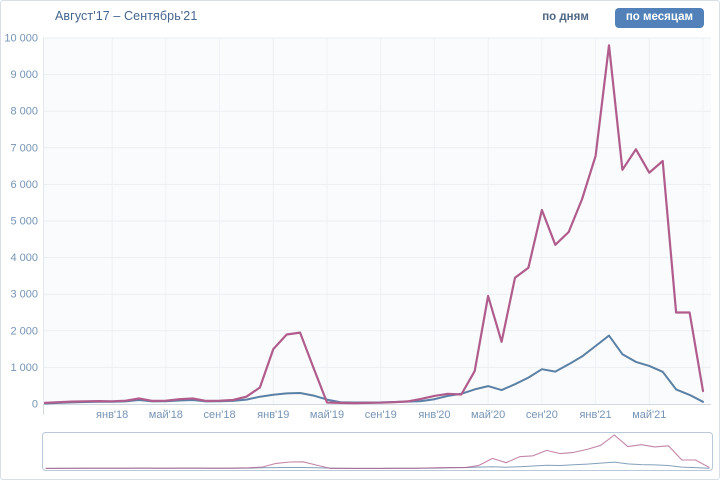 This screenshot has width=720, height=480. I want to click on x-axis-tick-label: май'18, so click(166, 415).